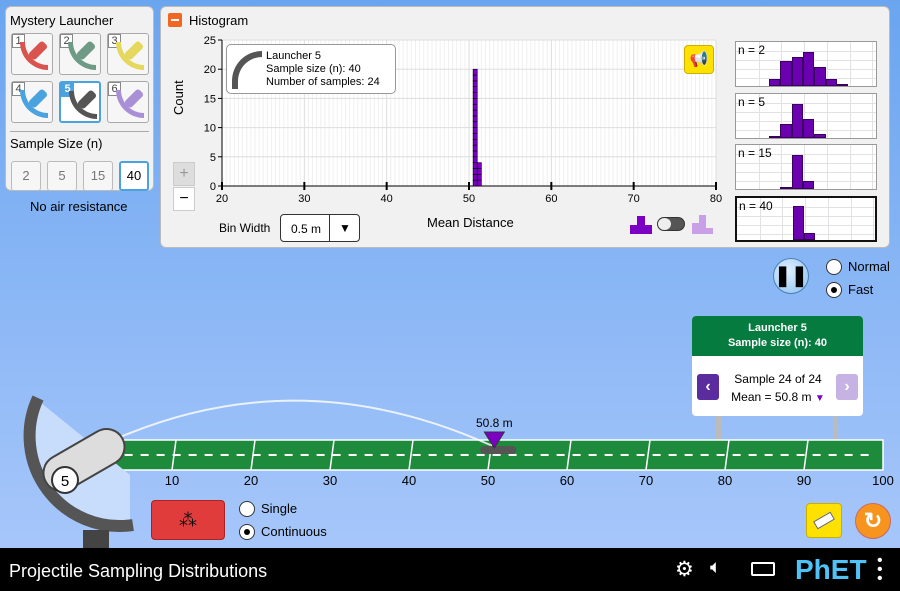 This screenshot has width=900, height=591. Describe the element at coordinates (831, 569) in the screenshot. I see `phet-logo: PhET` at that location.